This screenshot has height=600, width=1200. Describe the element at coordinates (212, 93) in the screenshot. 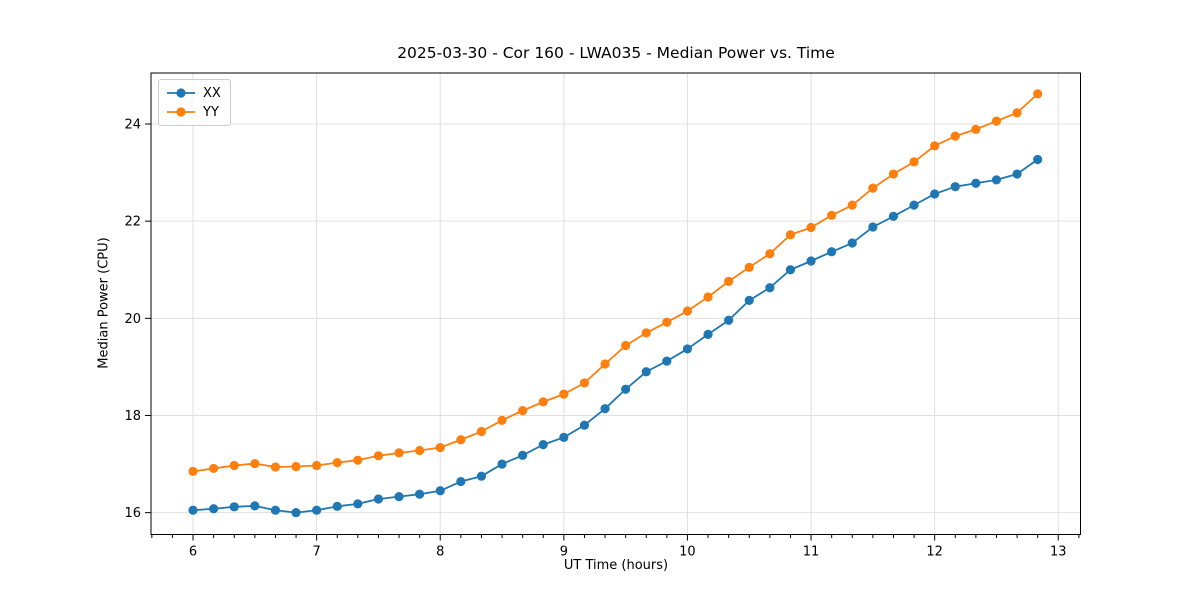

I see `legend-label-xx: XX` at that location.